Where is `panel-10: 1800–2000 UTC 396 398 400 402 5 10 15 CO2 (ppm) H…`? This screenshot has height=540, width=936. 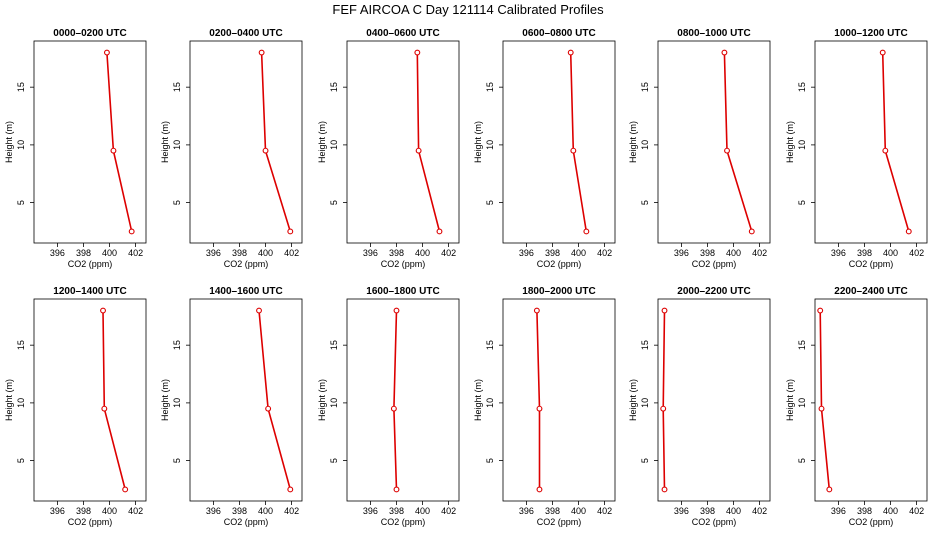 panel-10: 1800–2000 UTC 396 398 400 402 5 10 15 CO2 (ppm) H… is located at coordinates (544, 406).